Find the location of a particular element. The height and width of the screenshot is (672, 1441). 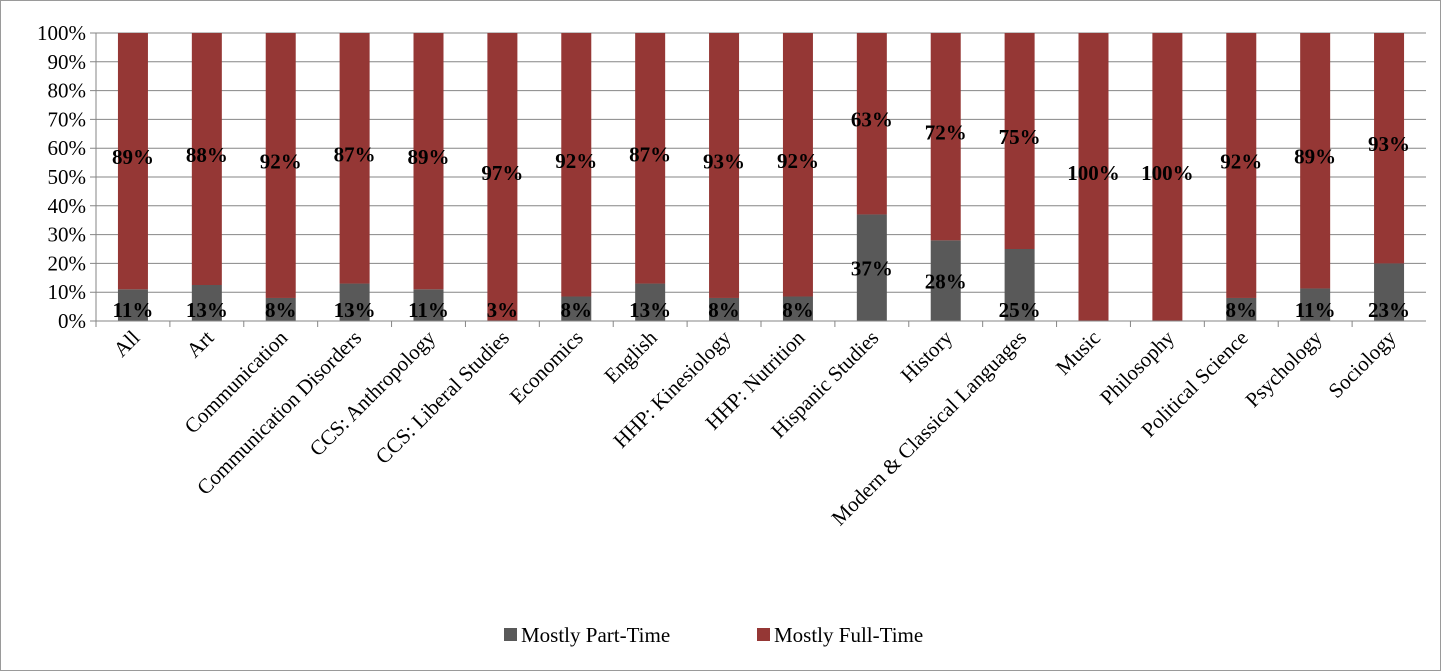

x-category-label: Sociology is located at coordinates (1362, 364).